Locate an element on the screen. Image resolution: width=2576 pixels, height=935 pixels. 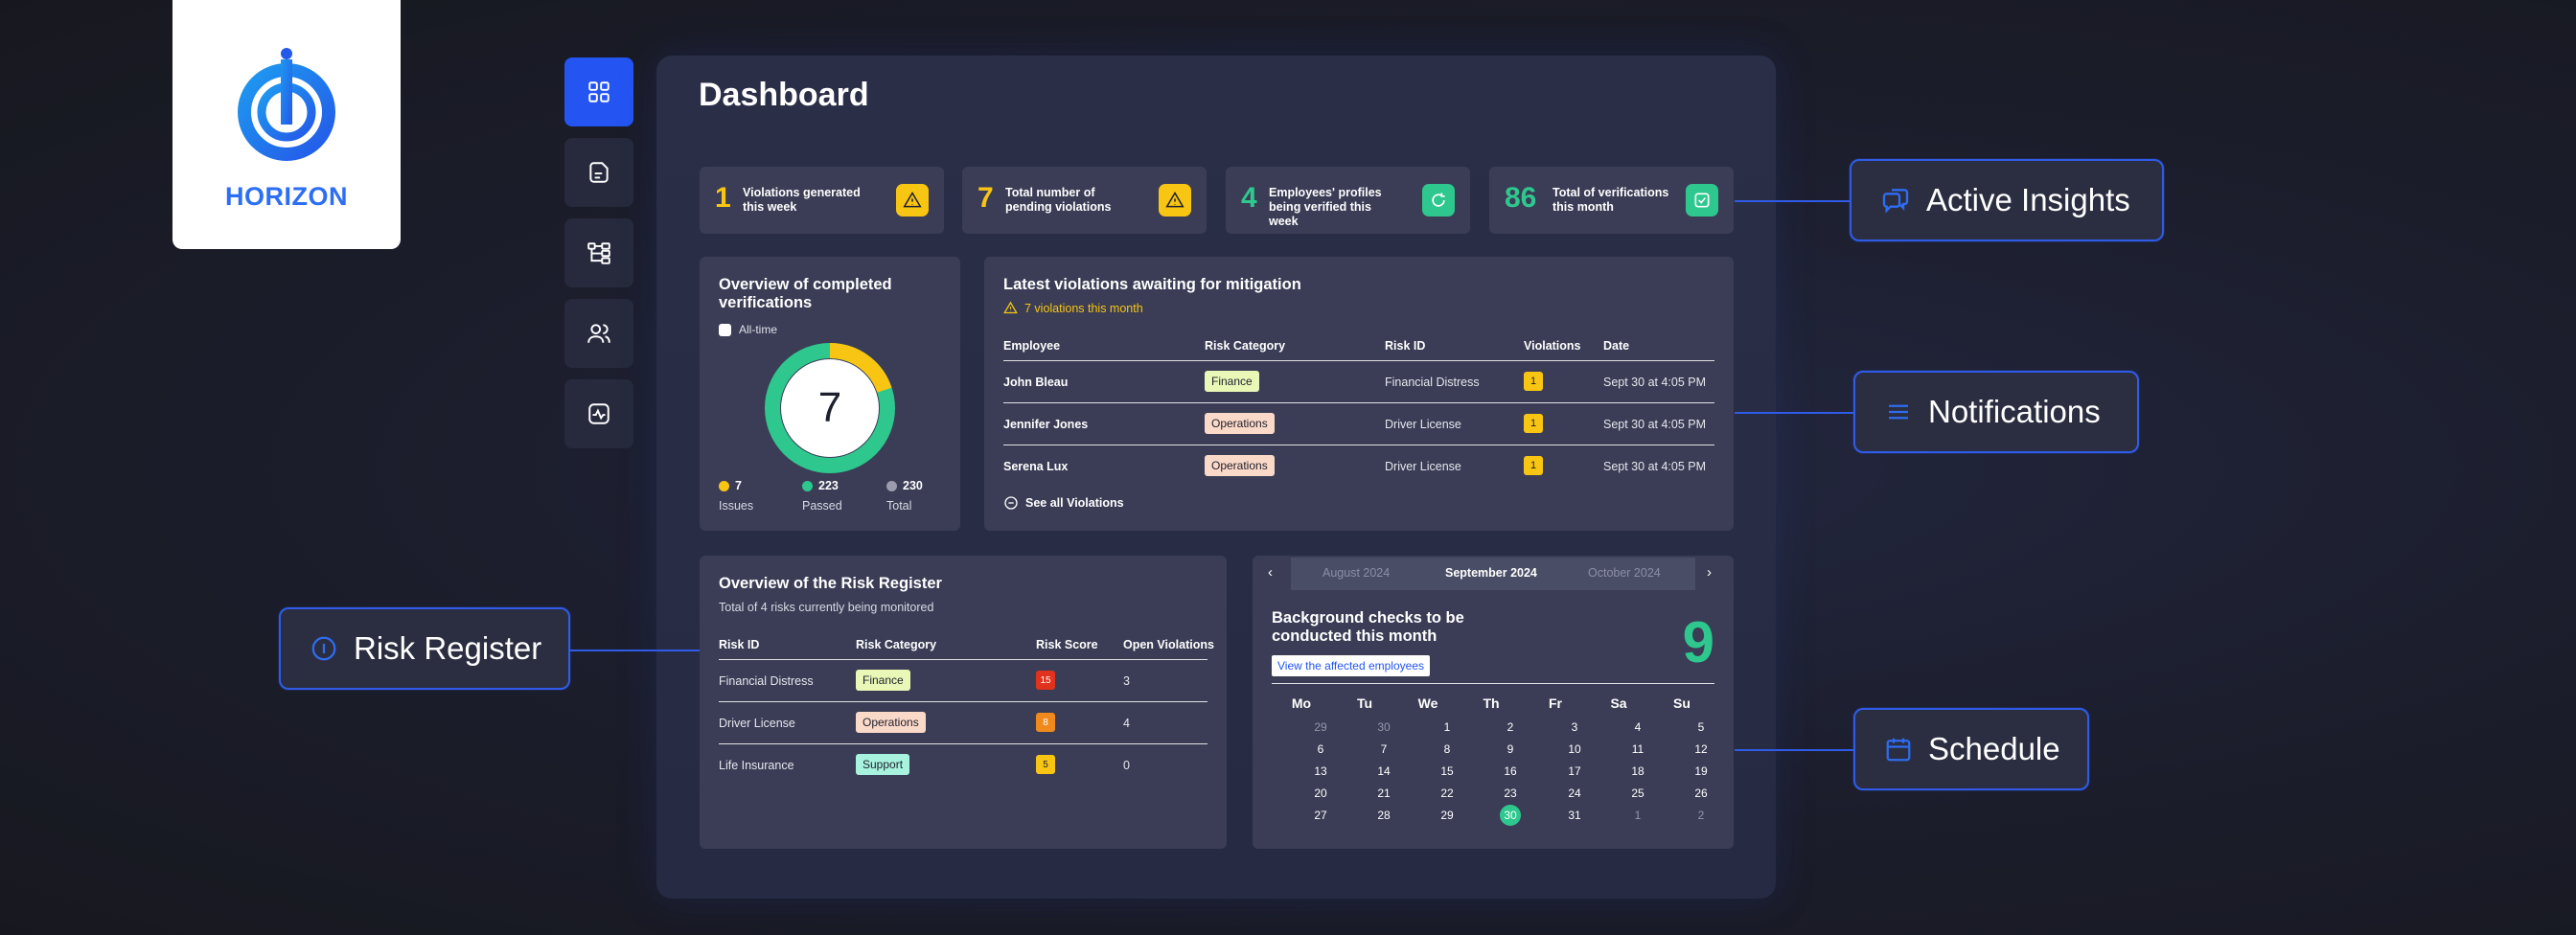
users-icon is located at coordinates (598, 333).